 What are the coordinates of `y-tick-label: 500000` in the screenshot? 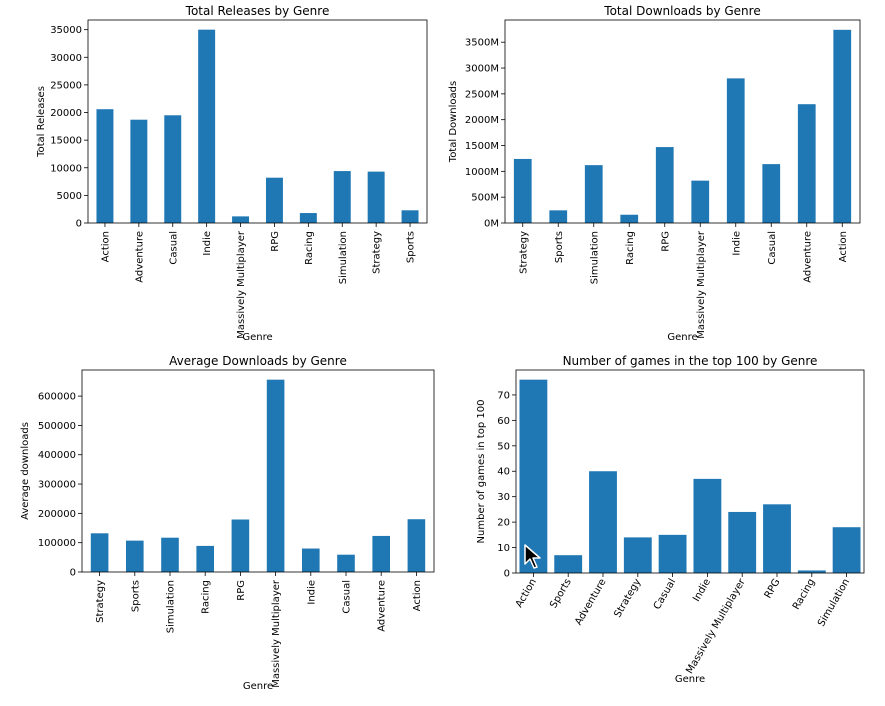 It's located at (57, 426).